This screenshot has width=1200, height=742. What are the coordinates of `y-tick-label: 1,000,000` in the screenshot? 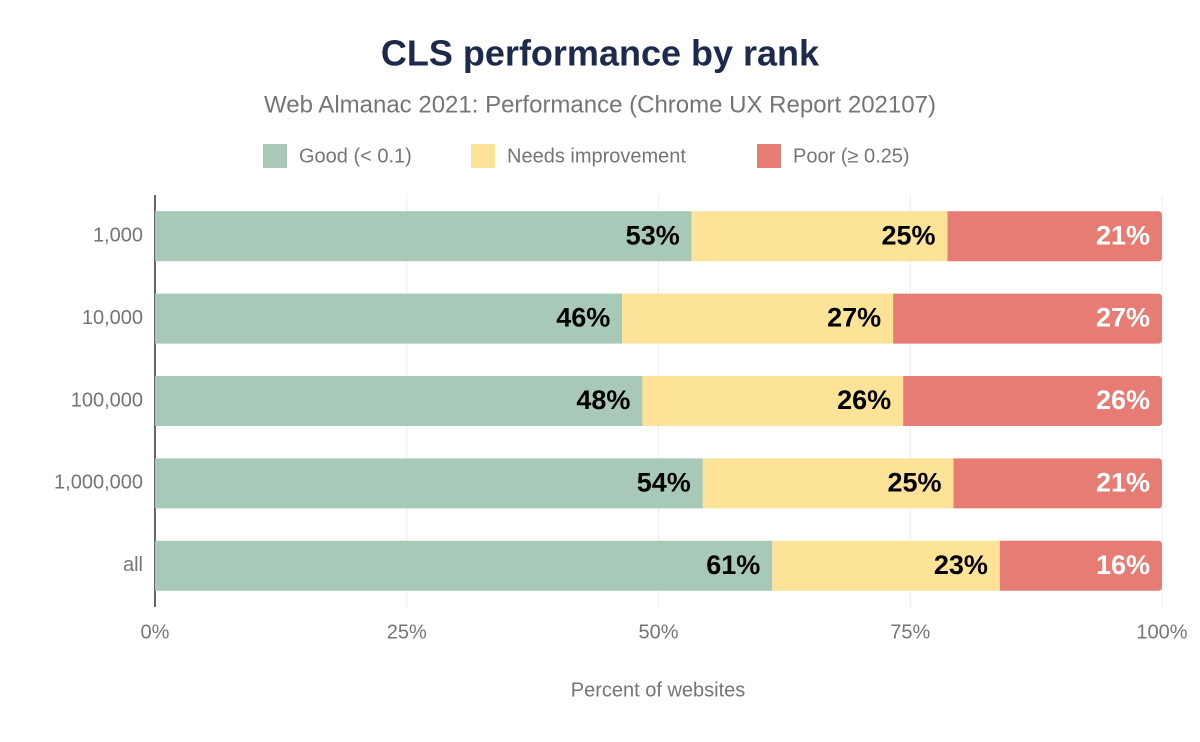 It's located at (98, 483).